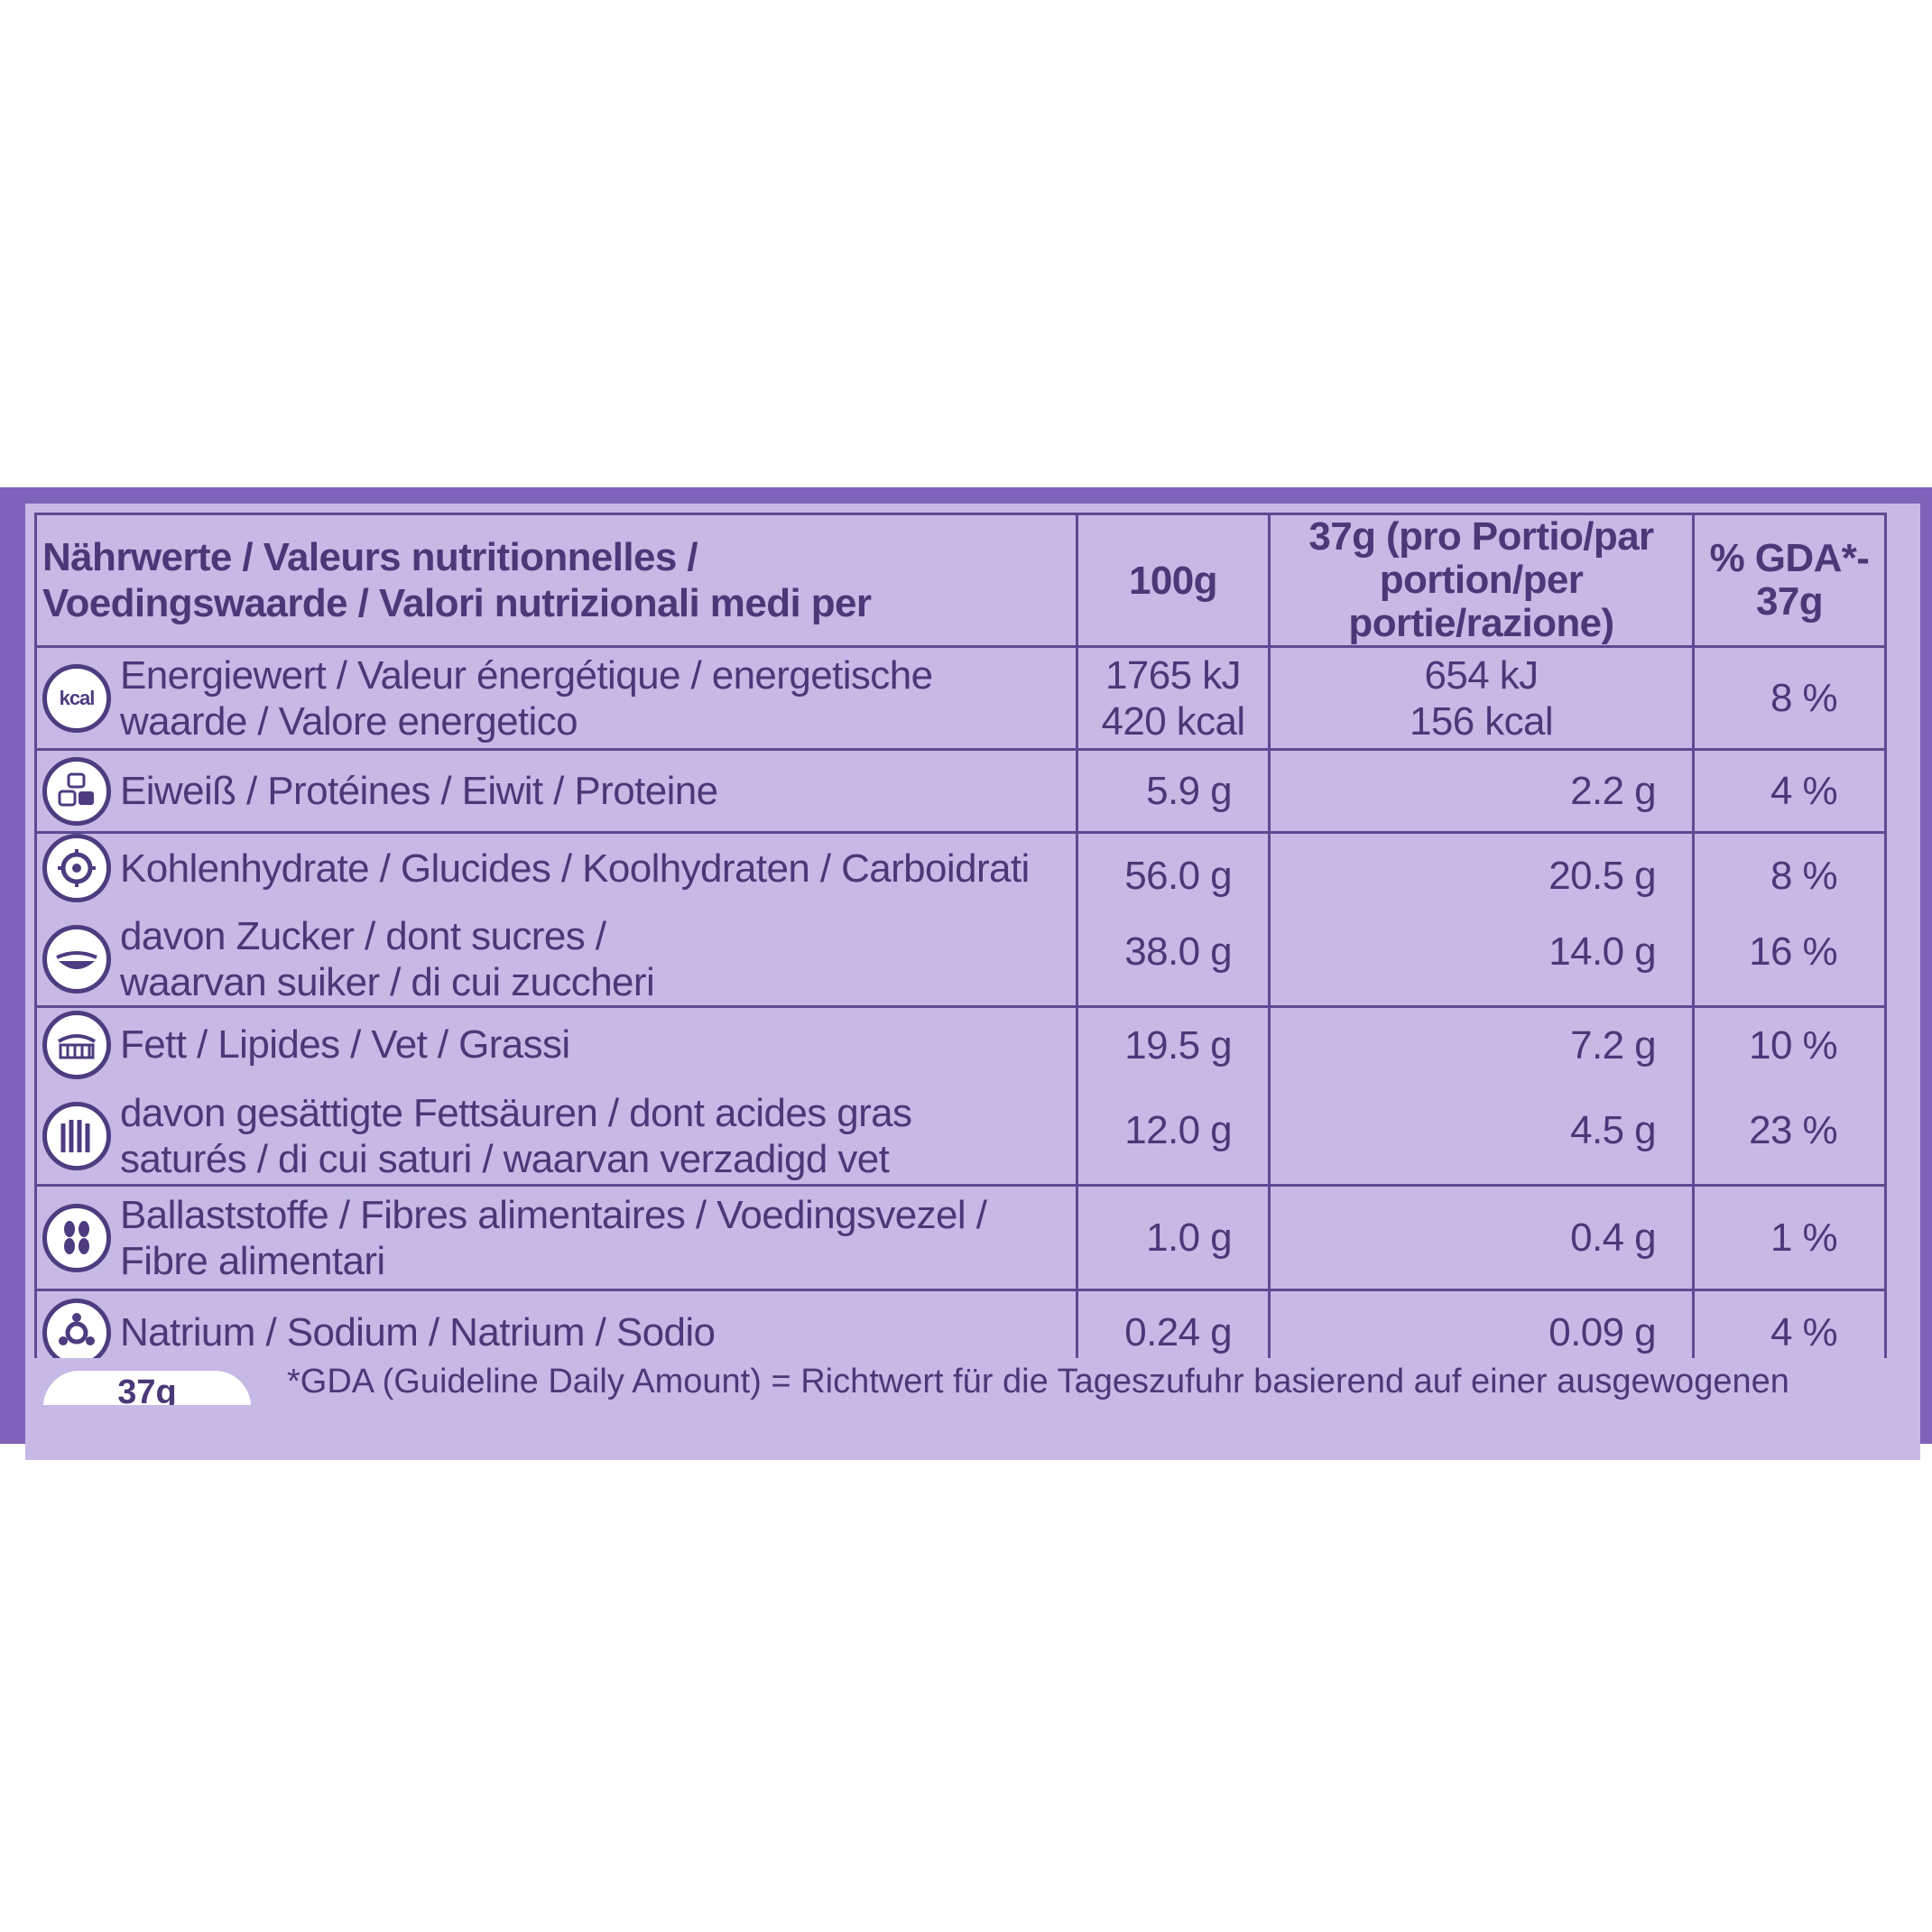  What do you see at coordinates (252, 1260) in the screenshot?
I see `fibre-label-line2: Fibre alimentari` at bounding box center [252, 1260].